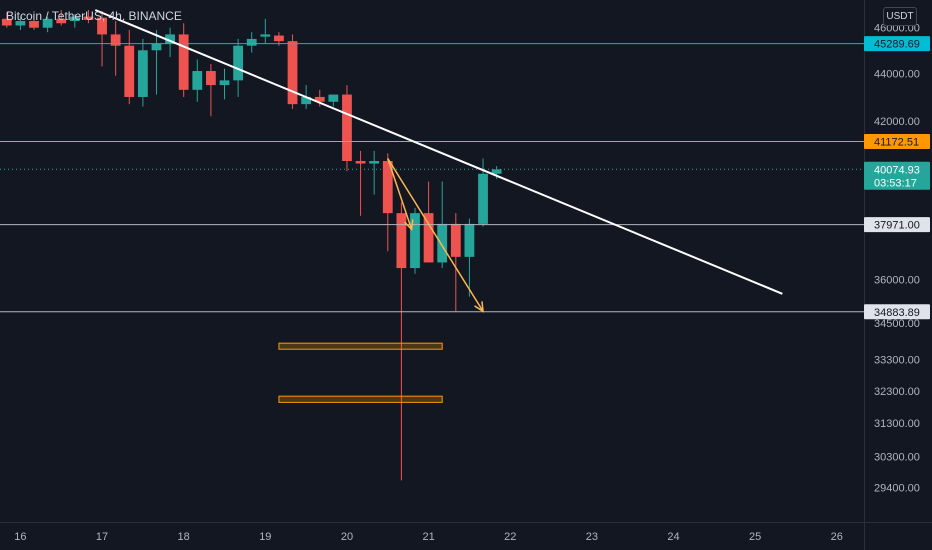 Image resolution: width=932 pixels, height=550 pixels. Describe the element at coordinates (897, 280) in the screenshot. I see `price-axis-tick-label: 36000.00` at that location.